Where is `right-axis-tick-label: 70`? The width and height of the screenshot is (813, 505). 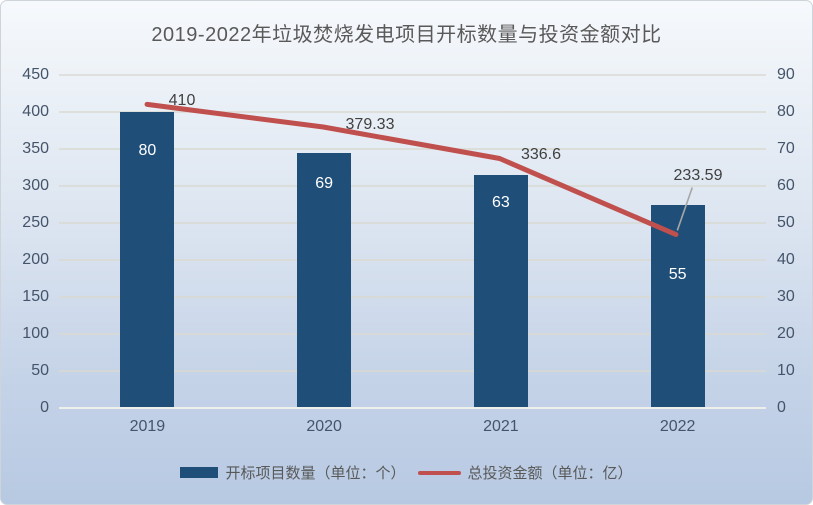
right-axis-tick-label: 70 is located at coordinates (786, 148).